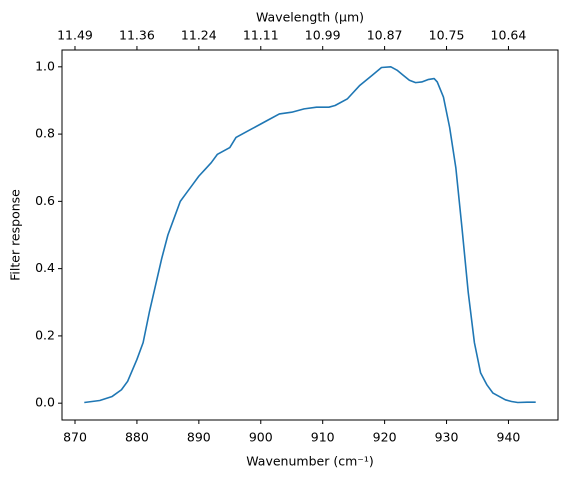  What do you see at coordinates (323, 437) in the screenshot?
I see `x-tick-label: 910` at bounding box center [323, 437].